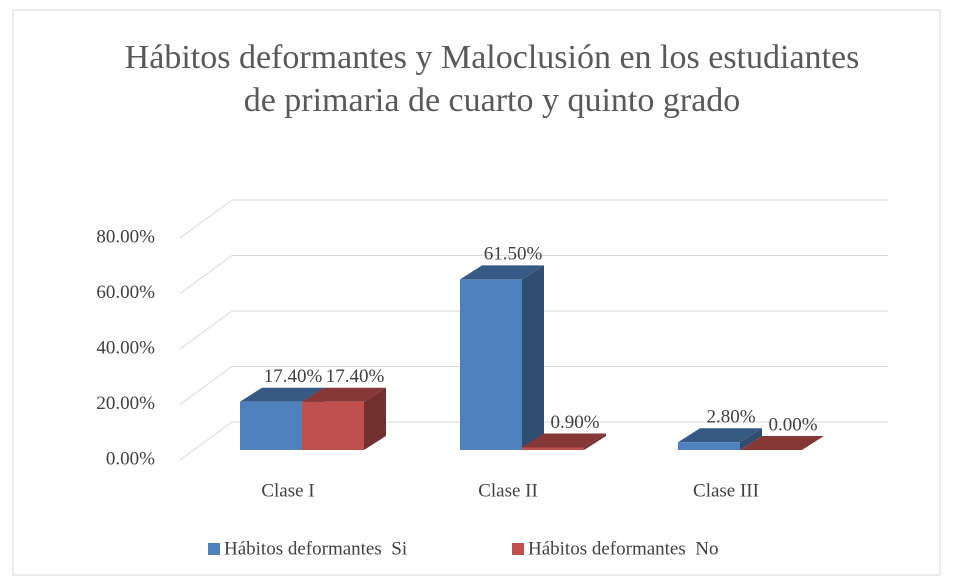 The height and width of the screenshot is (582, 953). I want to click on x-tick-label: Clase II, so click(508, 490).